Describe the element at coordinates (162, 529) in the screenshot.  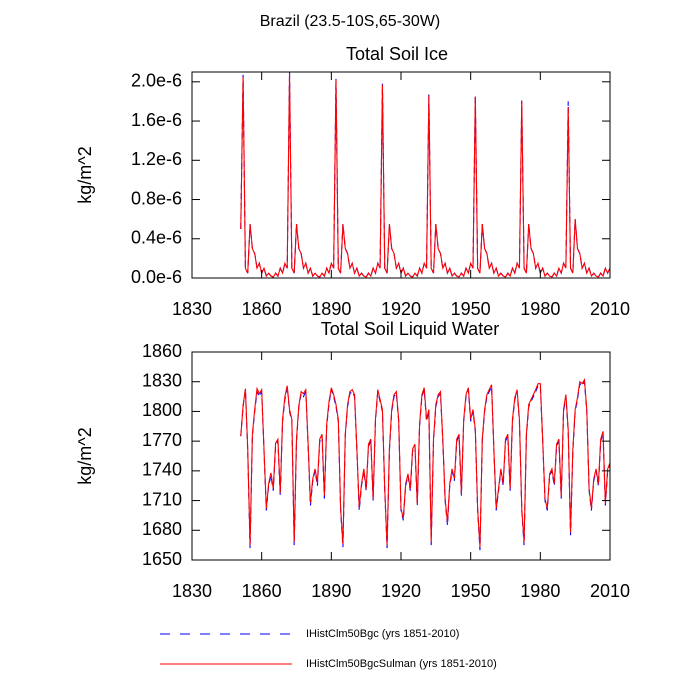
I see `y-tick-label: 1680` at that location.